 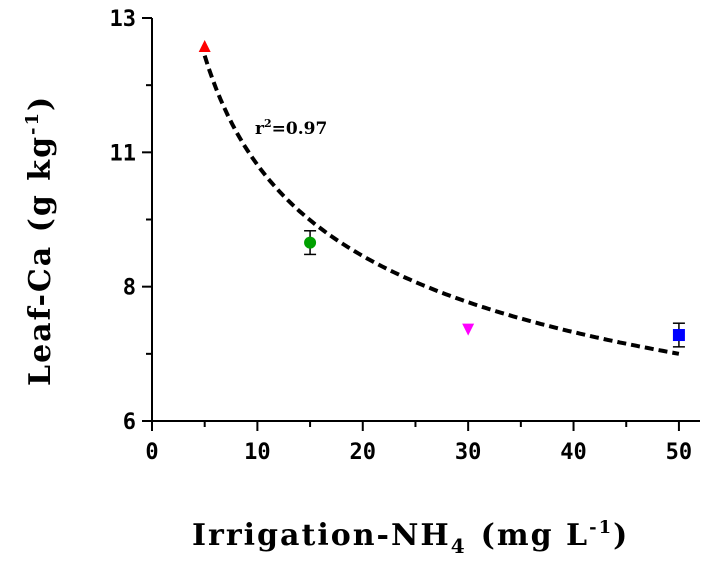 I want to click on x-axis-title: Irrigation-NH4 (mg L-1), so click(x=410, y=537).